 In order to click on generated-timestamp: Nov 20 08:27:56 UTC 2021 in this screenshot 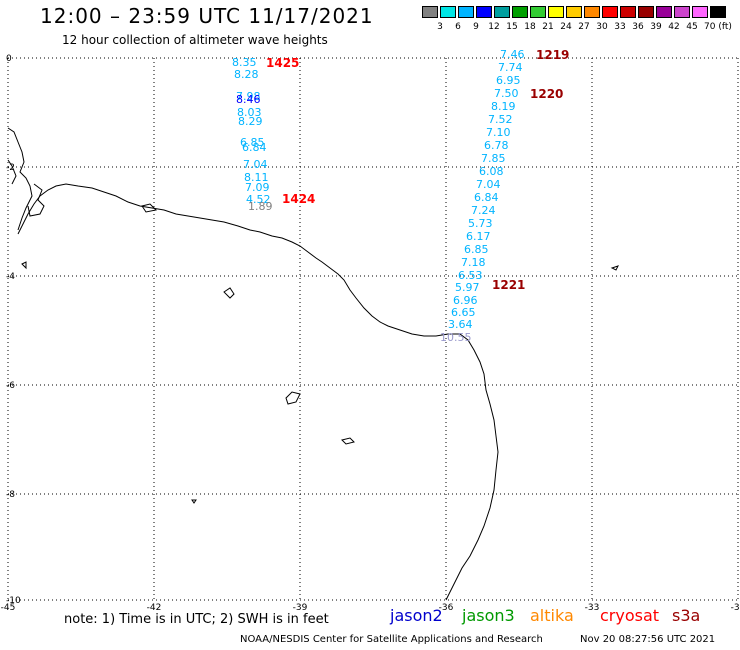, I will do `click(648, 639)`.